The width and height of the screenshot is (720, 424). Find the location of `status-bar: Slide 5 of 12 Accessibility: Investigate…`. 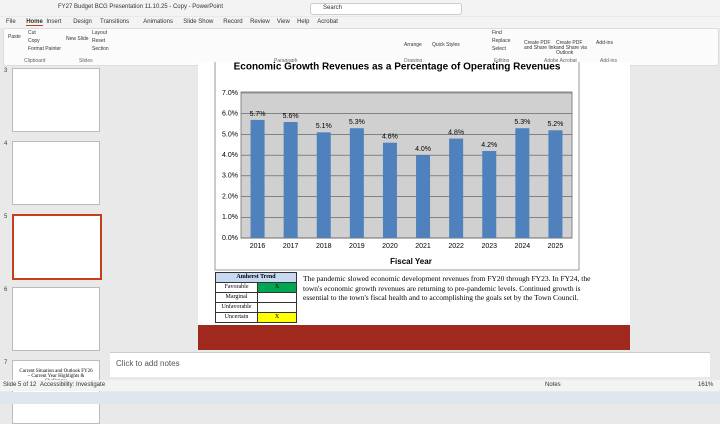

status-bar: Slide 5 of 12 Accessibility: Investigate… is located at coordinates (360, 385).